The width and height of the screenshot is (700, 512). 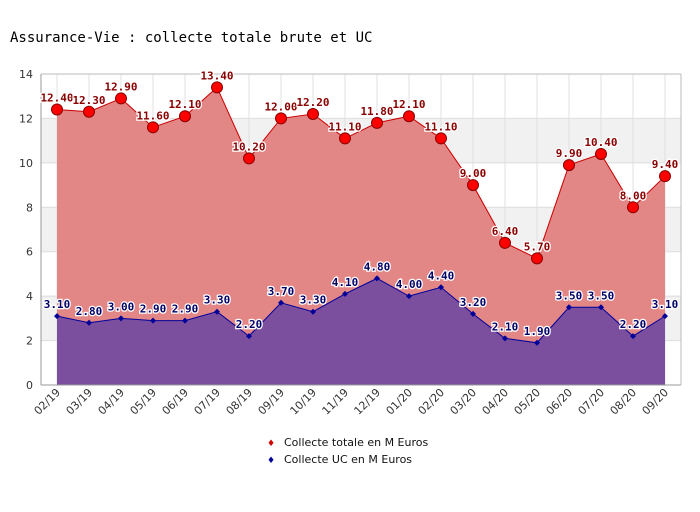 What do you see at coordinates (29, 252) in the screenshot?
I see `y-tick-label: 6` at bounding box center [29, 252].